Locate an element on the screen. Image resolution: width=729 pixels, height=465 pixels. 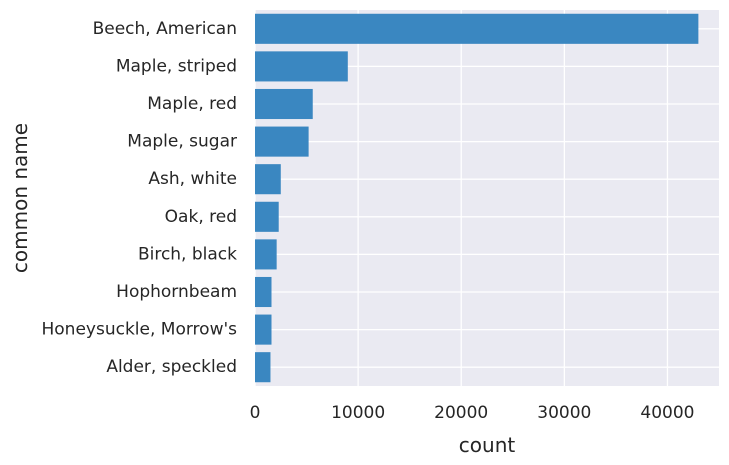
x-axis-title: count is located at coordinates (487, 445).